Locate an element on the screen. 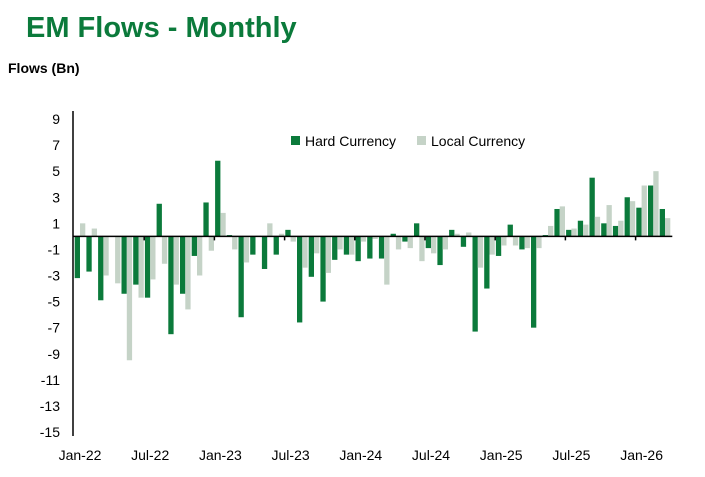  x-tick-label: Jan-26 is located at coordinates (641, 455).